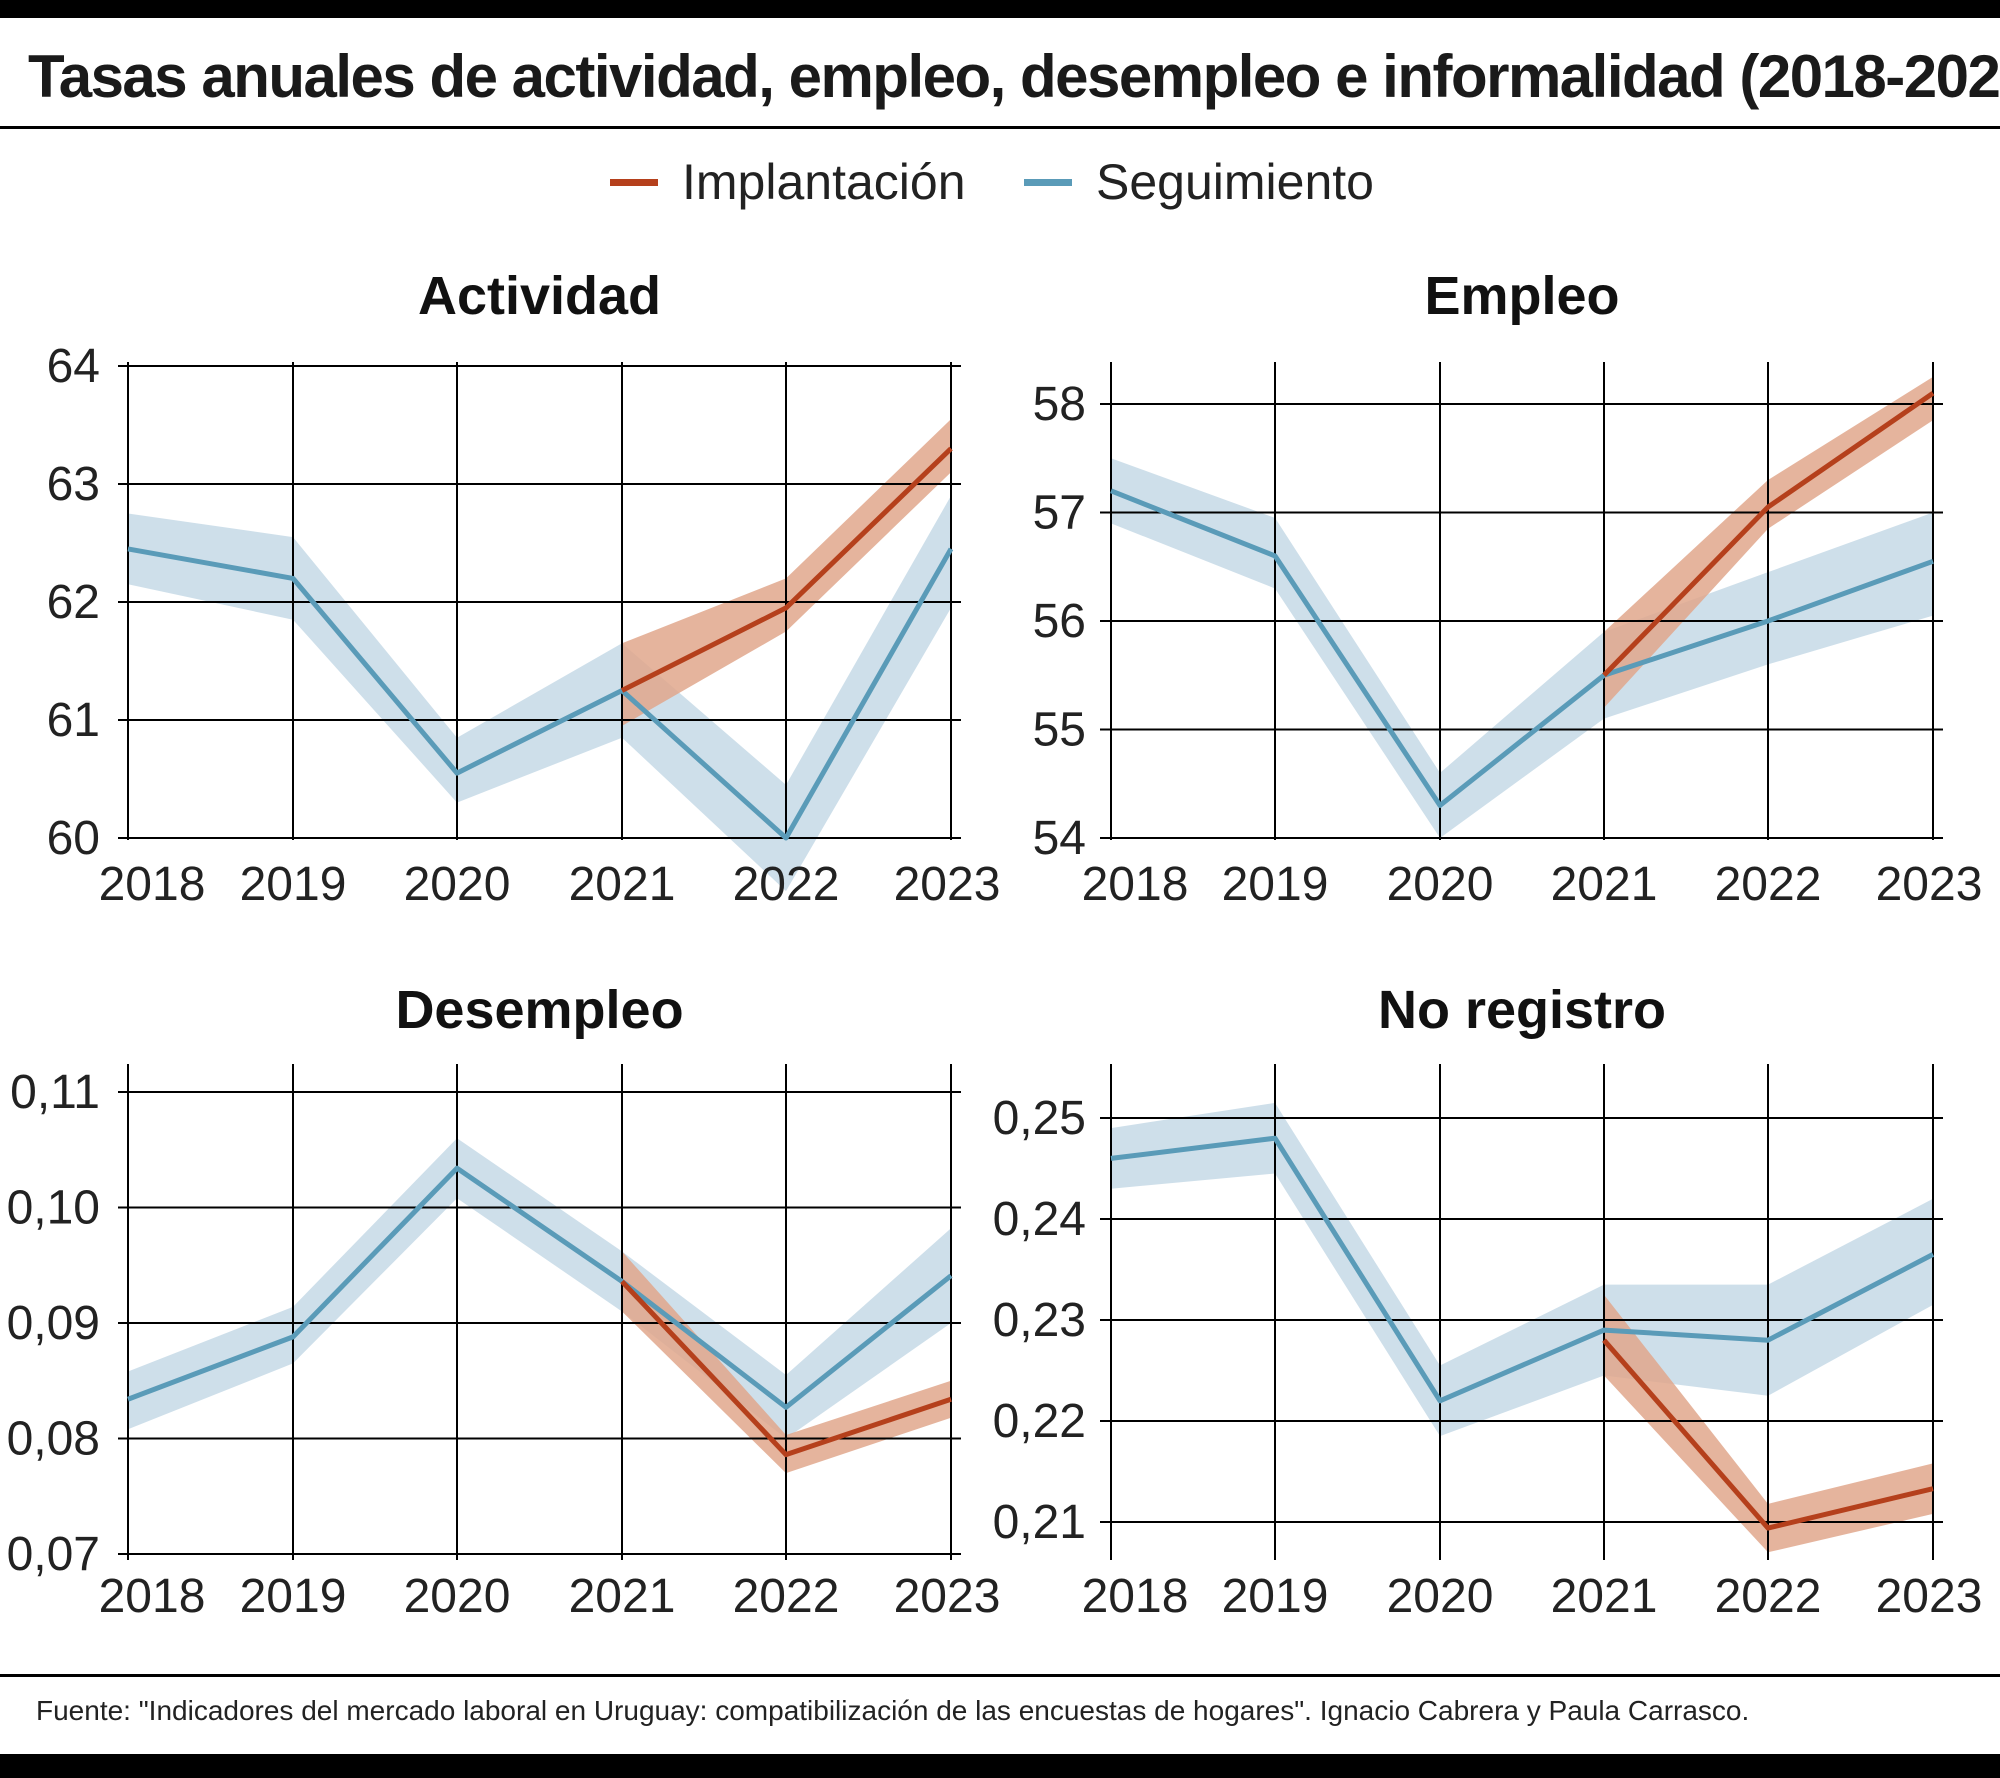 The height and width of the screenshot is (1778, 2000). Describe the element at coordinates (1522, 1010) in the screenshot. I see `chart-title-no-registro: No registro` at that location.